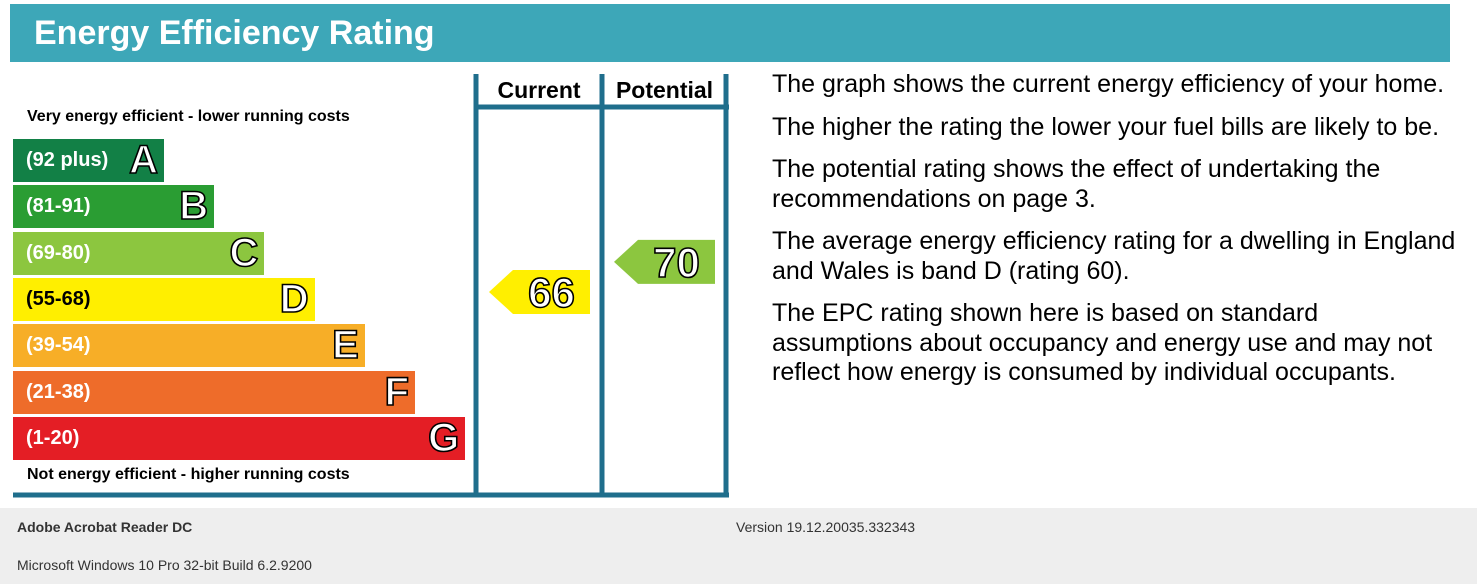 The height and width of the screenshot is (584, 1477). Describe the element at coordinates (397, 391) in the screenshot. I see `band-letter: F` at that location.